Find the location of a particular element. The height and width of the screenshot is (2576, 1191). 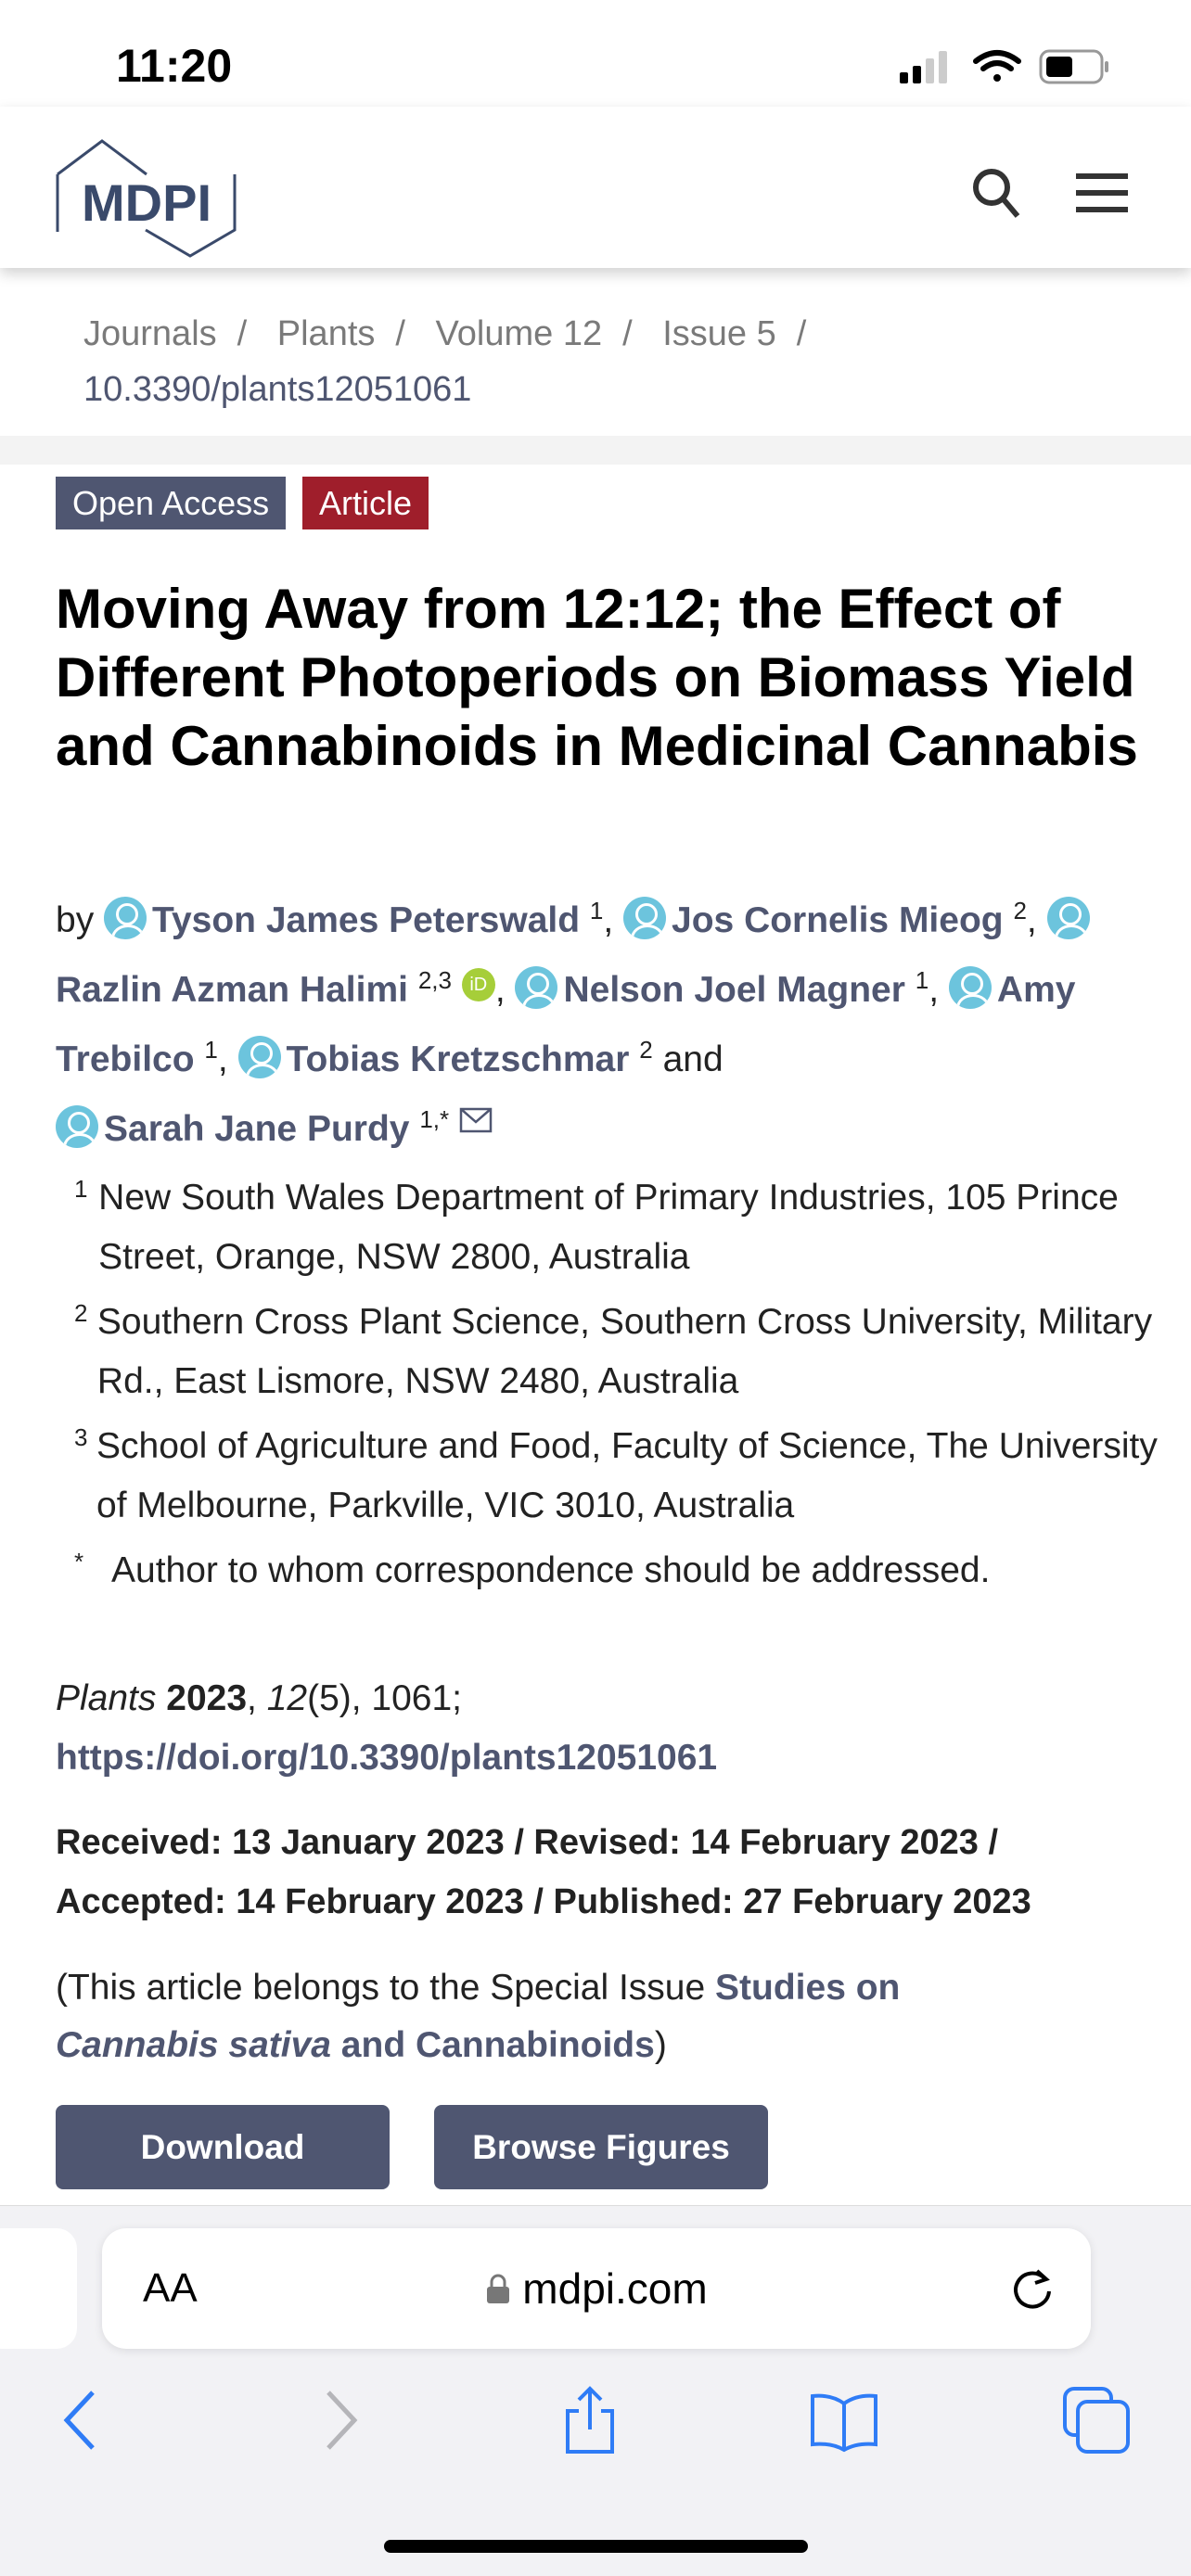

menu-icon is located at coordinates (1102, 192).